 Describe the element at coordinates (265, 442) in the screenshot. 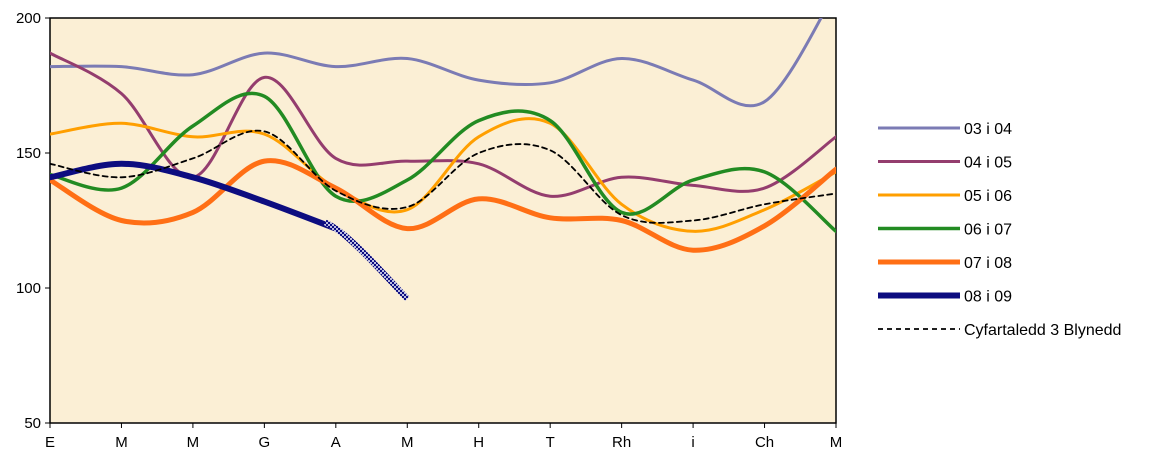

I see `x-tick-label: G` at that location.